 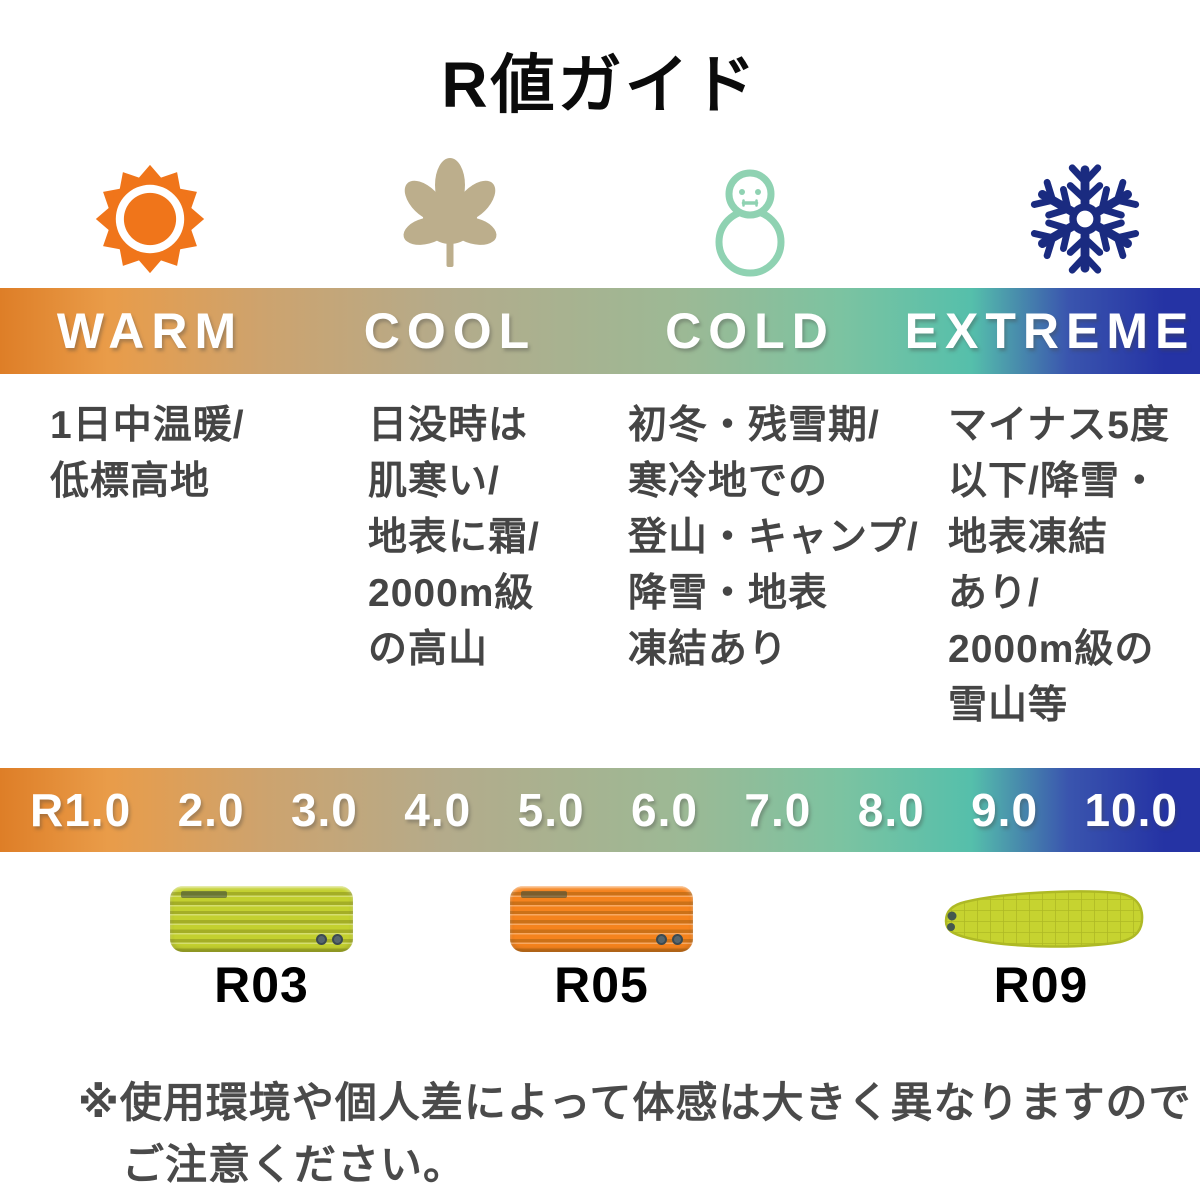 What do you see at coordinates (438, 810) in the screenshot?
I see `scale-tick: 4.0` at bounding box center [438, 810].